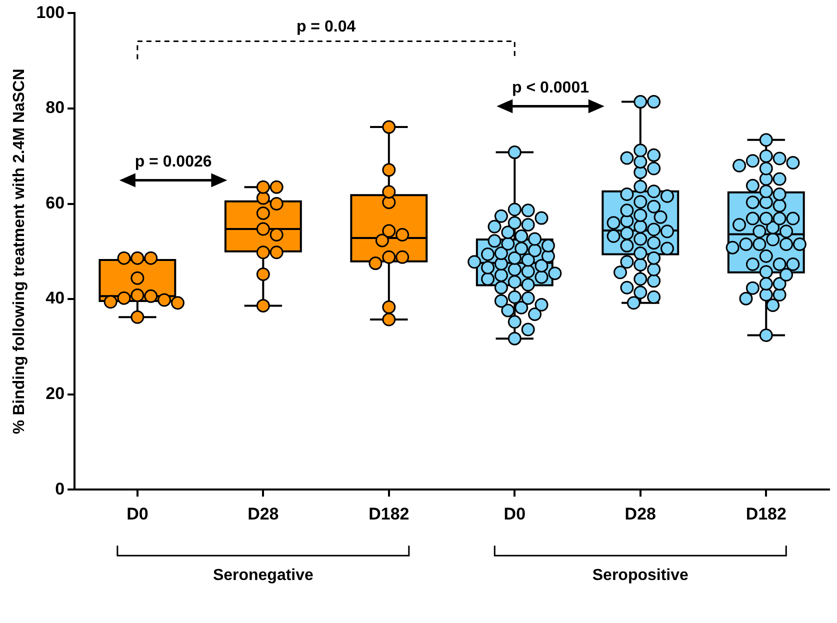  What do you see at coordinates (19, 251) in the screenshot?
I see `y-axis-title: % Binding following treatment with 2.4M NaSCN` at bounding box center [19, 251].